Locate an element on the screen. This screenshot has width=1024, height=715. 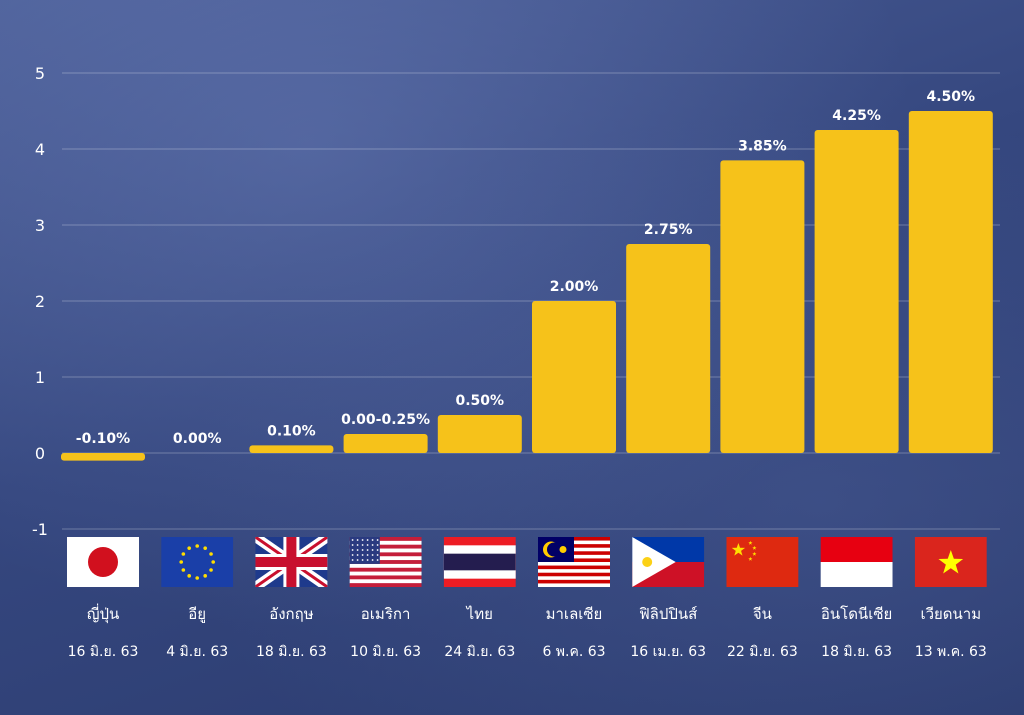
vietnam-flag-icon is located at coordinates (950, 562).